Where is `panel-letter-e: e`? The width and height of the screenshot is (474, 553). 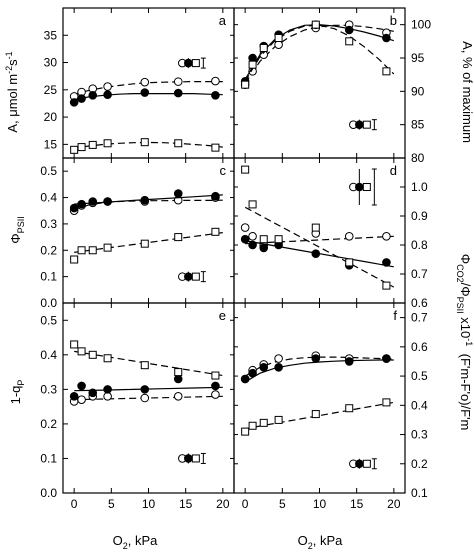 panel-letter-e: e is located at coordinates (222, 315).